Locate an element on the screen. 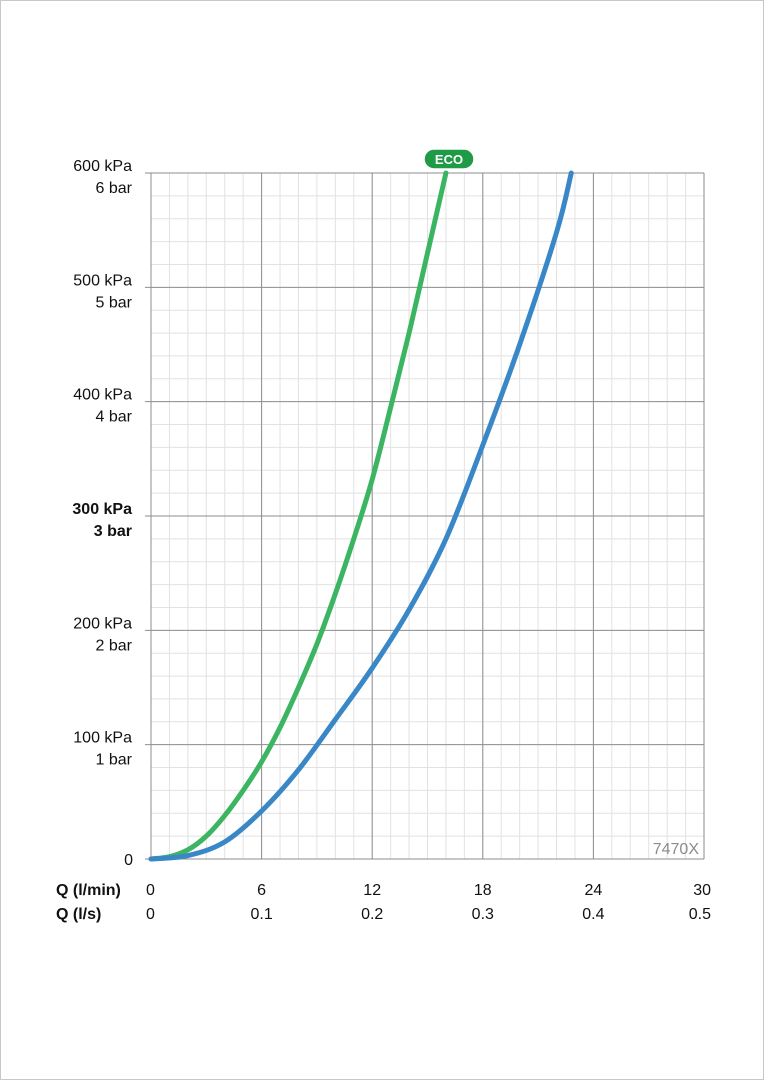  x-axis-title: Q (l/s) is located at coordinates (78, 914).